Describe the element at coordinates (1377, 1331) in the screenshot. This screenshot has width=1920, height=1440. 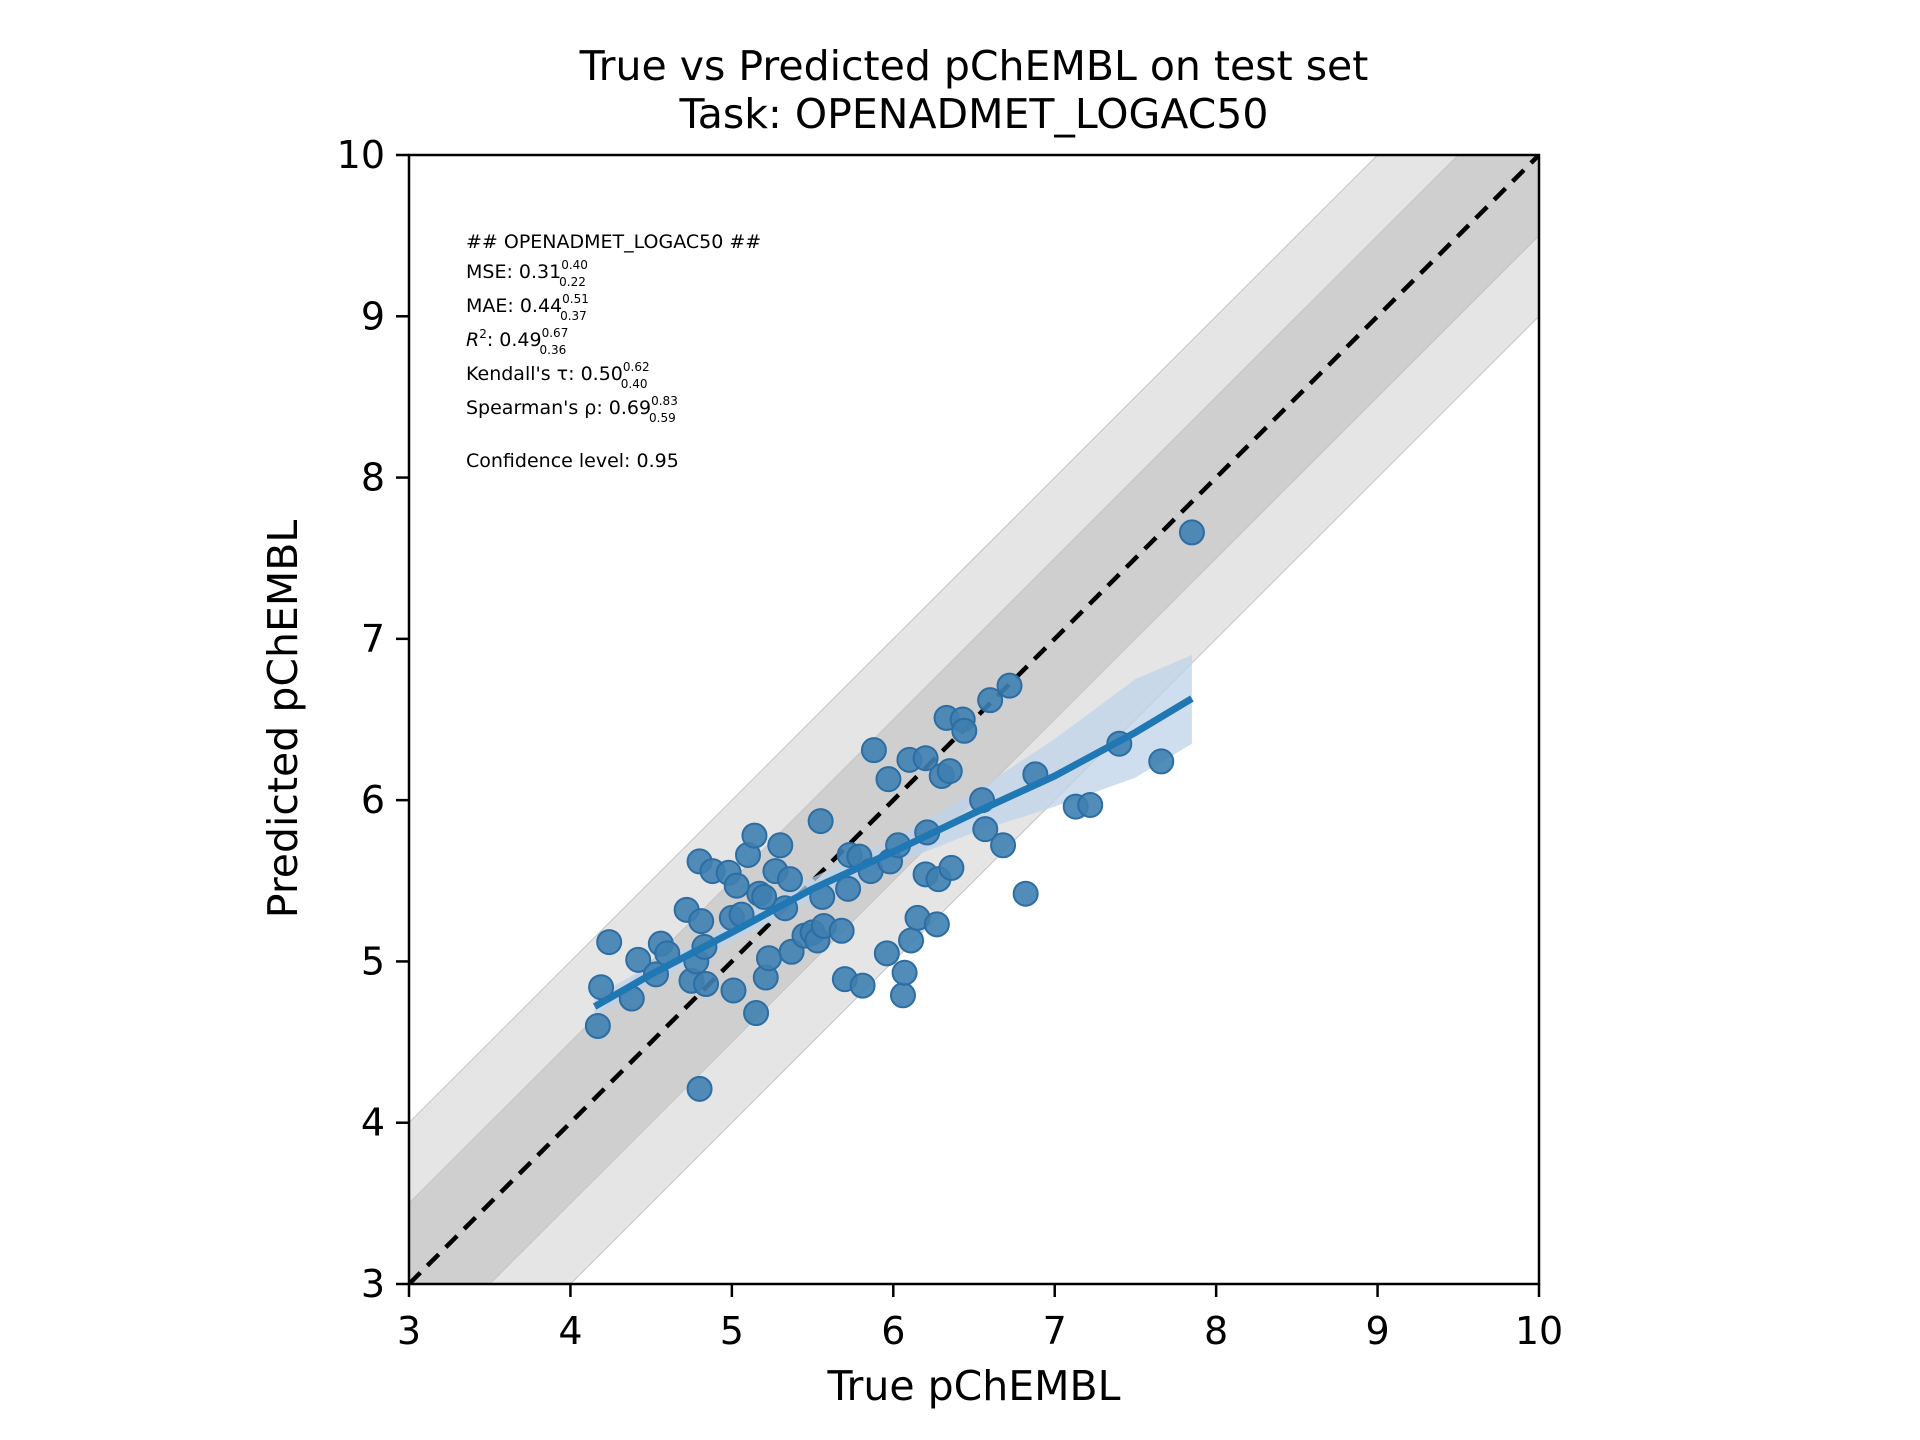
I see `x-tick-label: 9` at that location.